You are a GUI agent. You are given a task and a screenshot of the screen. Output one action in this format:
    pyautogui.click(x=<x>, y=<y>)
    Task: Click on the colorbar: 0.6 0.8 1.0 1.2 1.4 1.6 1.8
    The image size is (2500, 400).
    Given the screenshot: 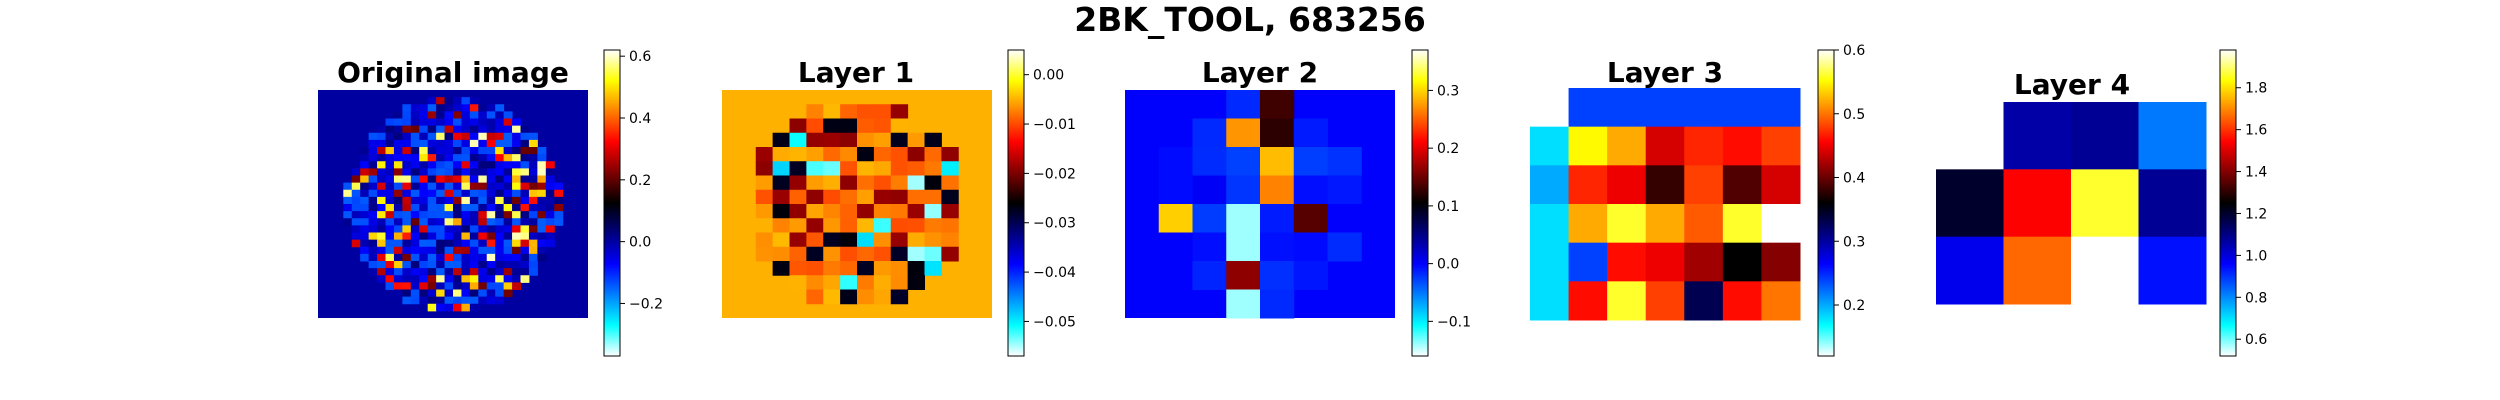 What is the action you would take?
    pyautogui.click(x=2243, y=203)
    